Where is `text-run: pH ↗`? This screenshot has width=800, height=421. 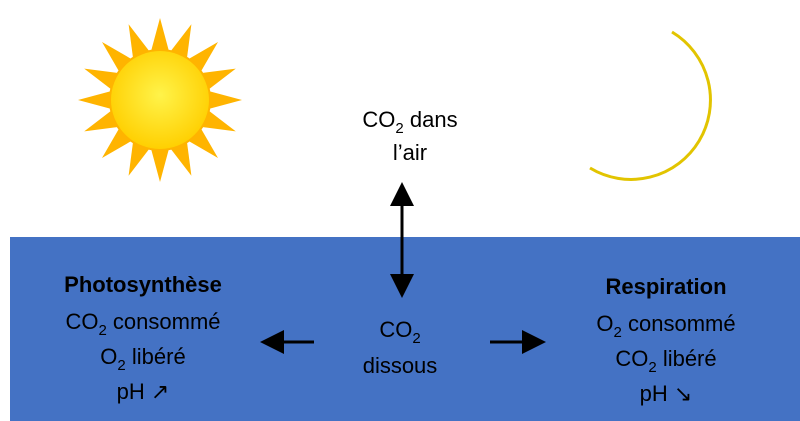 text-run: pH ↗ is located at coordinates (143, 391).